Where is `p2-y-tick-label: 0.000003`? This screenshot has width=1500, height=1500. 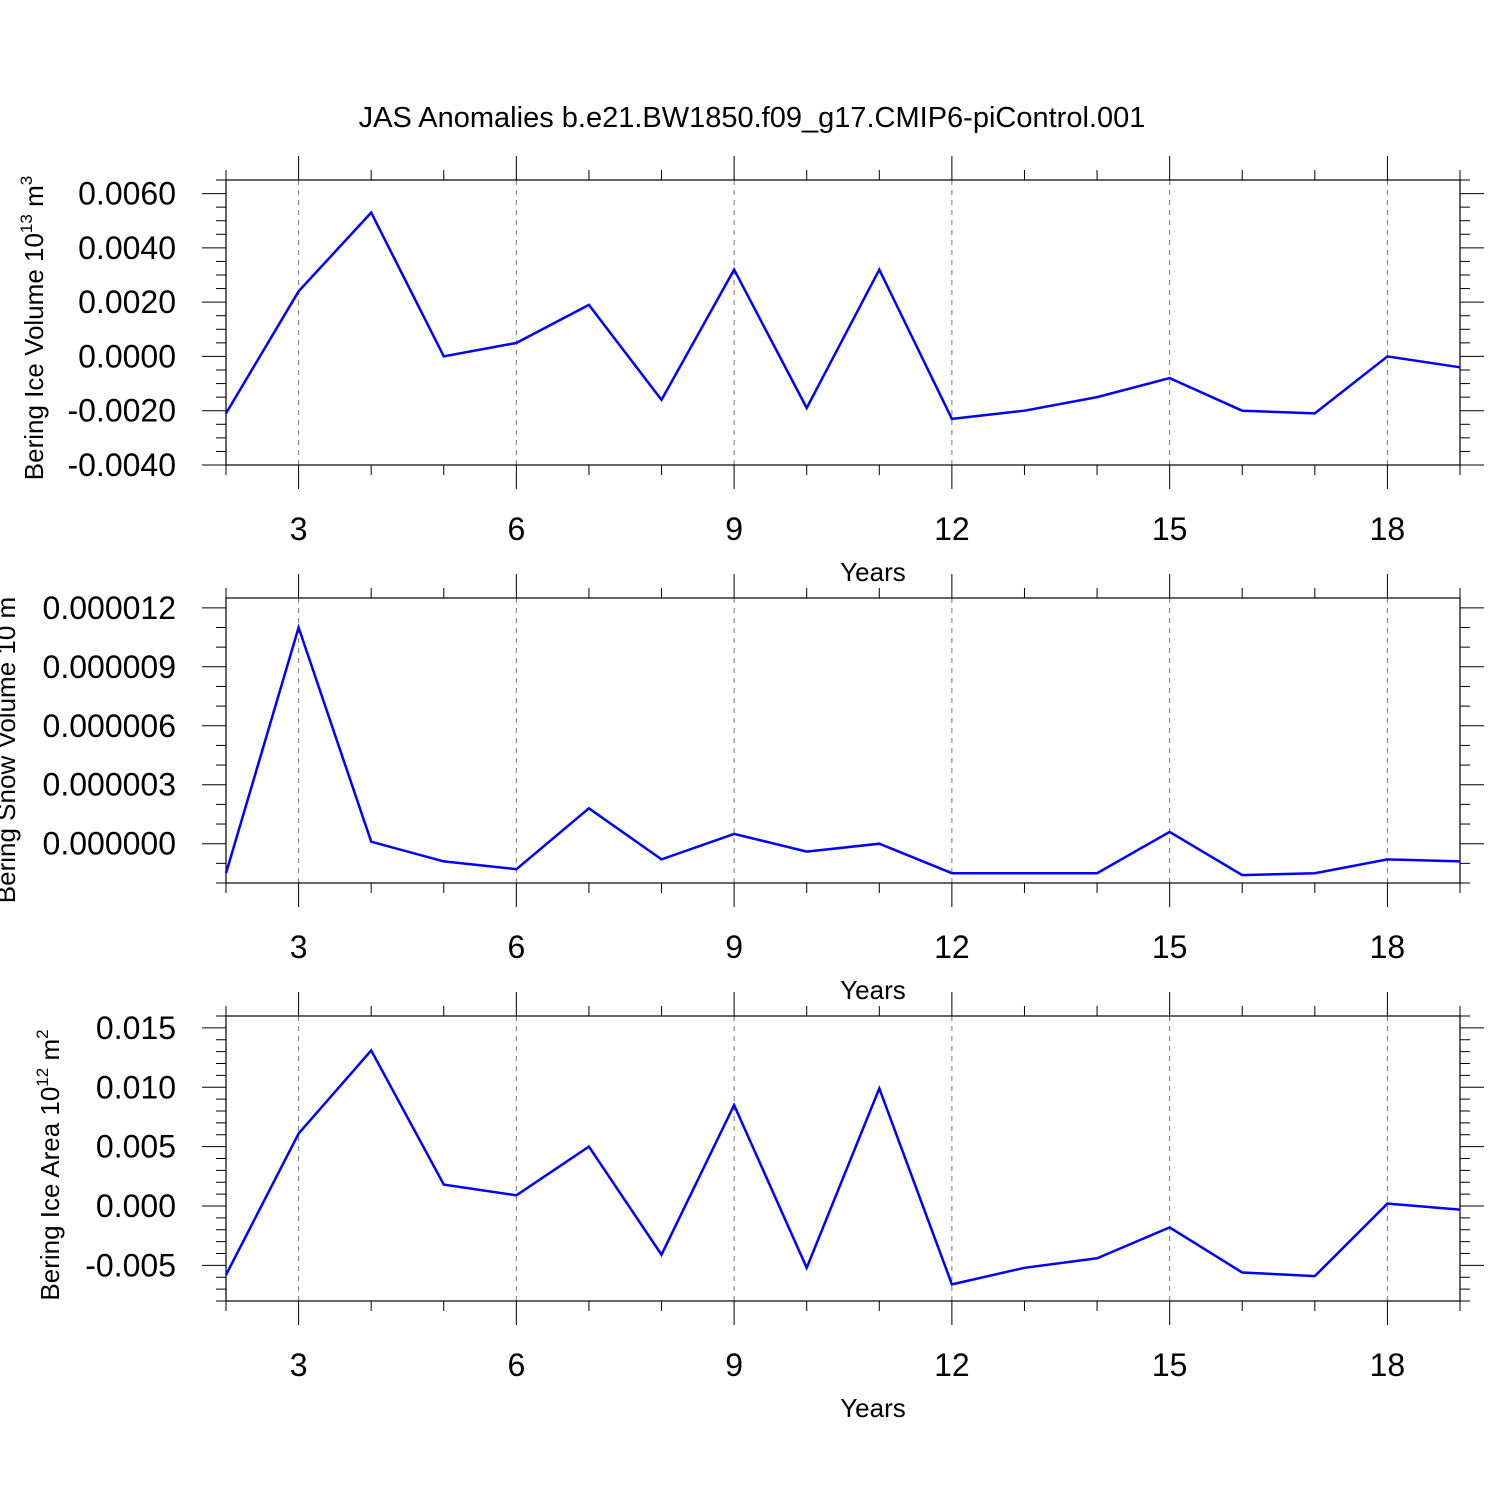 p2-y-tick-label: 0.000003 is located at coordinates (109, 785).